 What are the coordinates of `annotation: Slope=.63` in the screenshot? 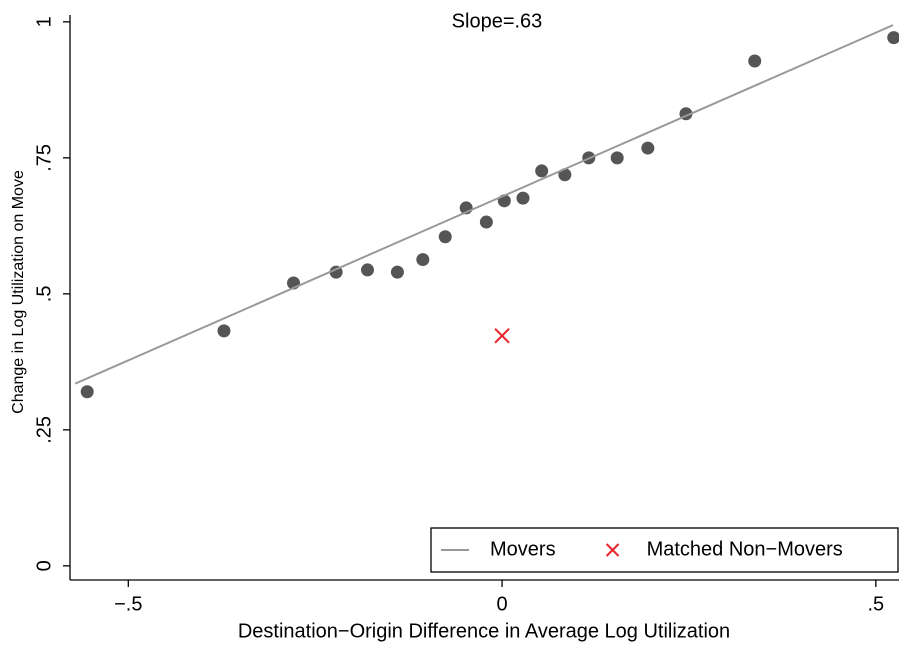 It's located at (497, 21).